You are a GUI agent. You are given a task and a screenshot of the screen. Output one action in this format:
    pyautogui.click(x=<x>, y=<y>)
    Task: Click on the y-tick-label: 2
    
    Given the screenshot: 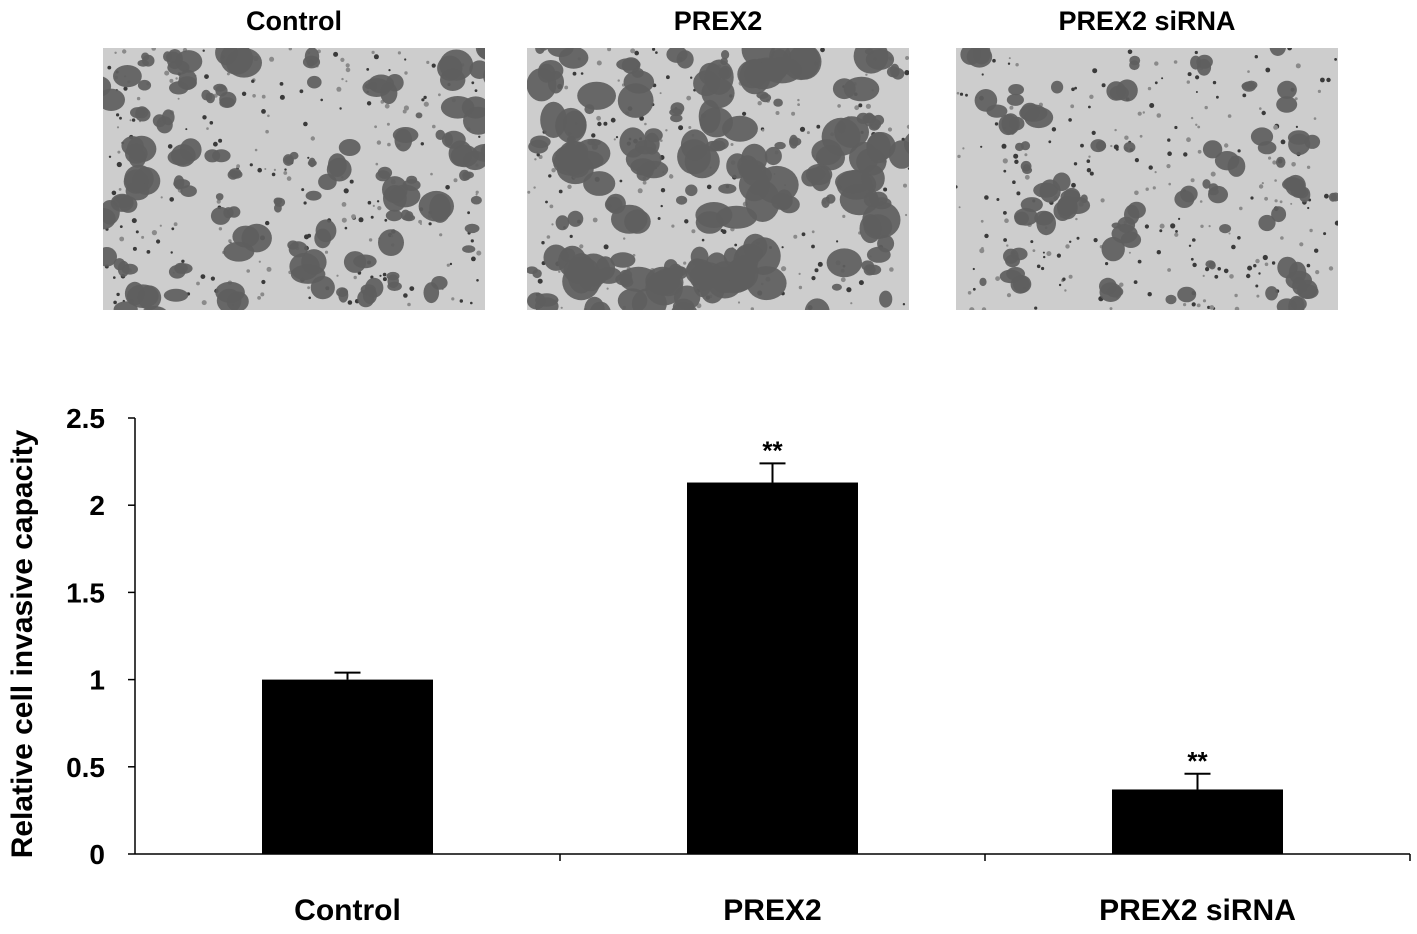 What is the action you would take?
    pyautogui.click(x=97, y=505)
    